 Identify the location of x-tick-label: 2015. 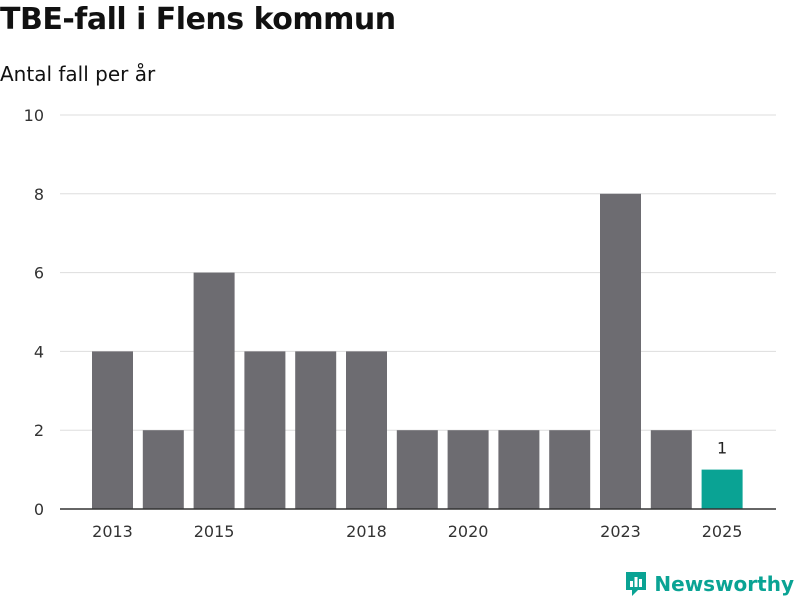
(214, 531).